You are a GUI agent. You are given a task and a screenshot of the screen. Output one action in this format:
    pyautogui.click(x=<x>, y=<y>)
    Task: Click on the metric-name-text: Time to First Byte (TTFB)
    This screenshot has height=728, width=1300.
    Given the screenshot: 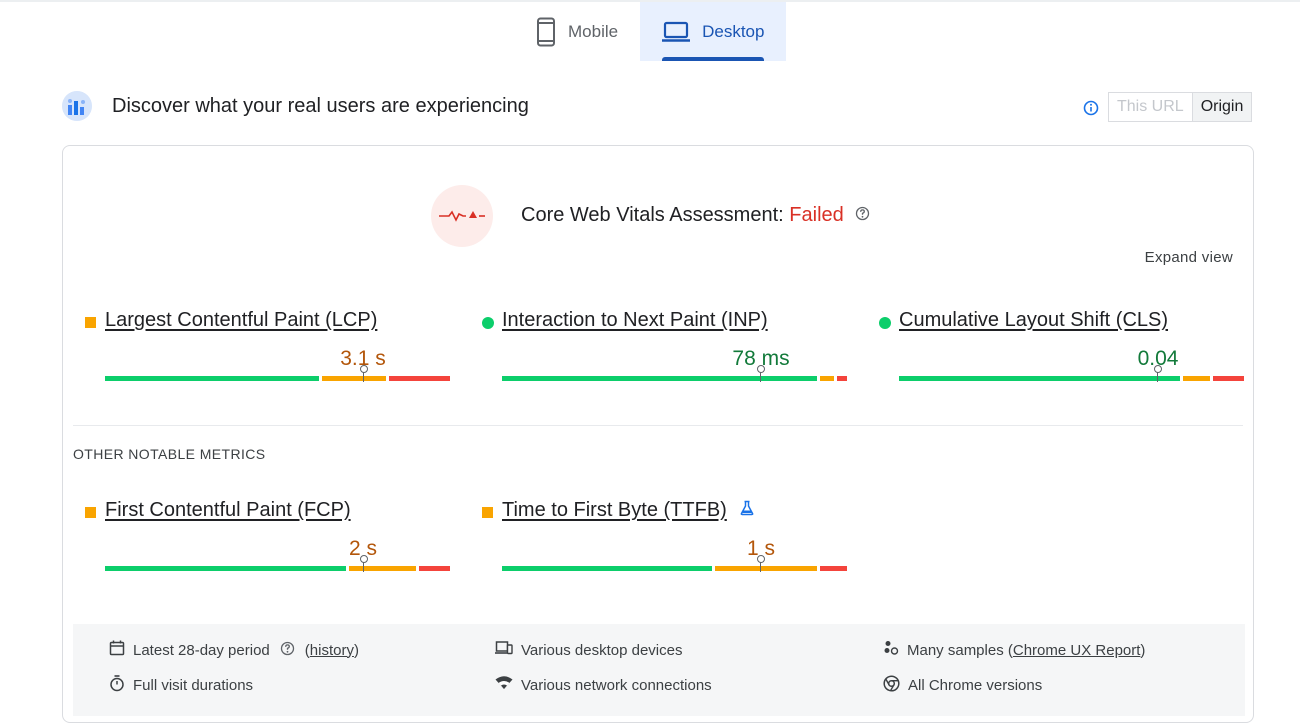 What is the action you would take?
    pyautogui.click(x=614, y=510)
    